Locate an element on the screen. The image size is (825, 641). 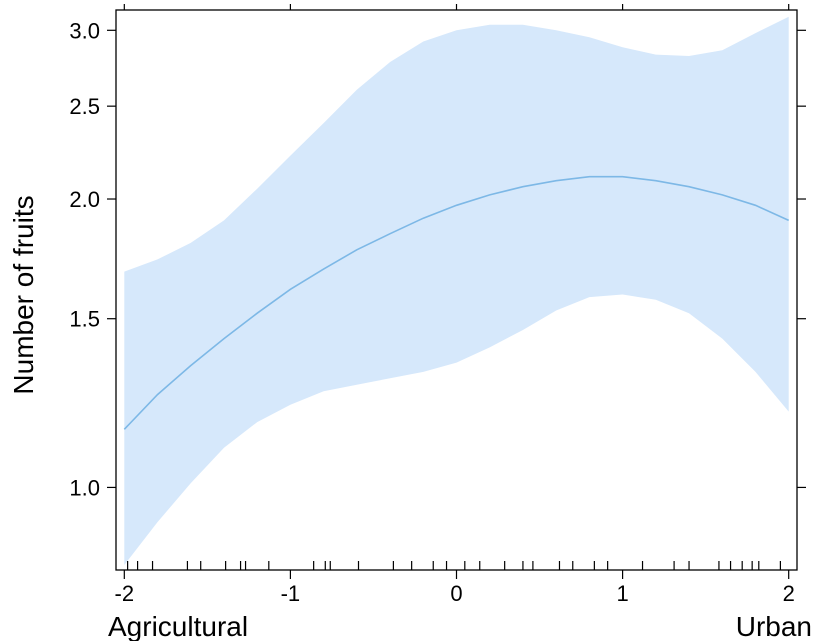
y-axis-title: Number of fruits is located at coordinates (23, 294).